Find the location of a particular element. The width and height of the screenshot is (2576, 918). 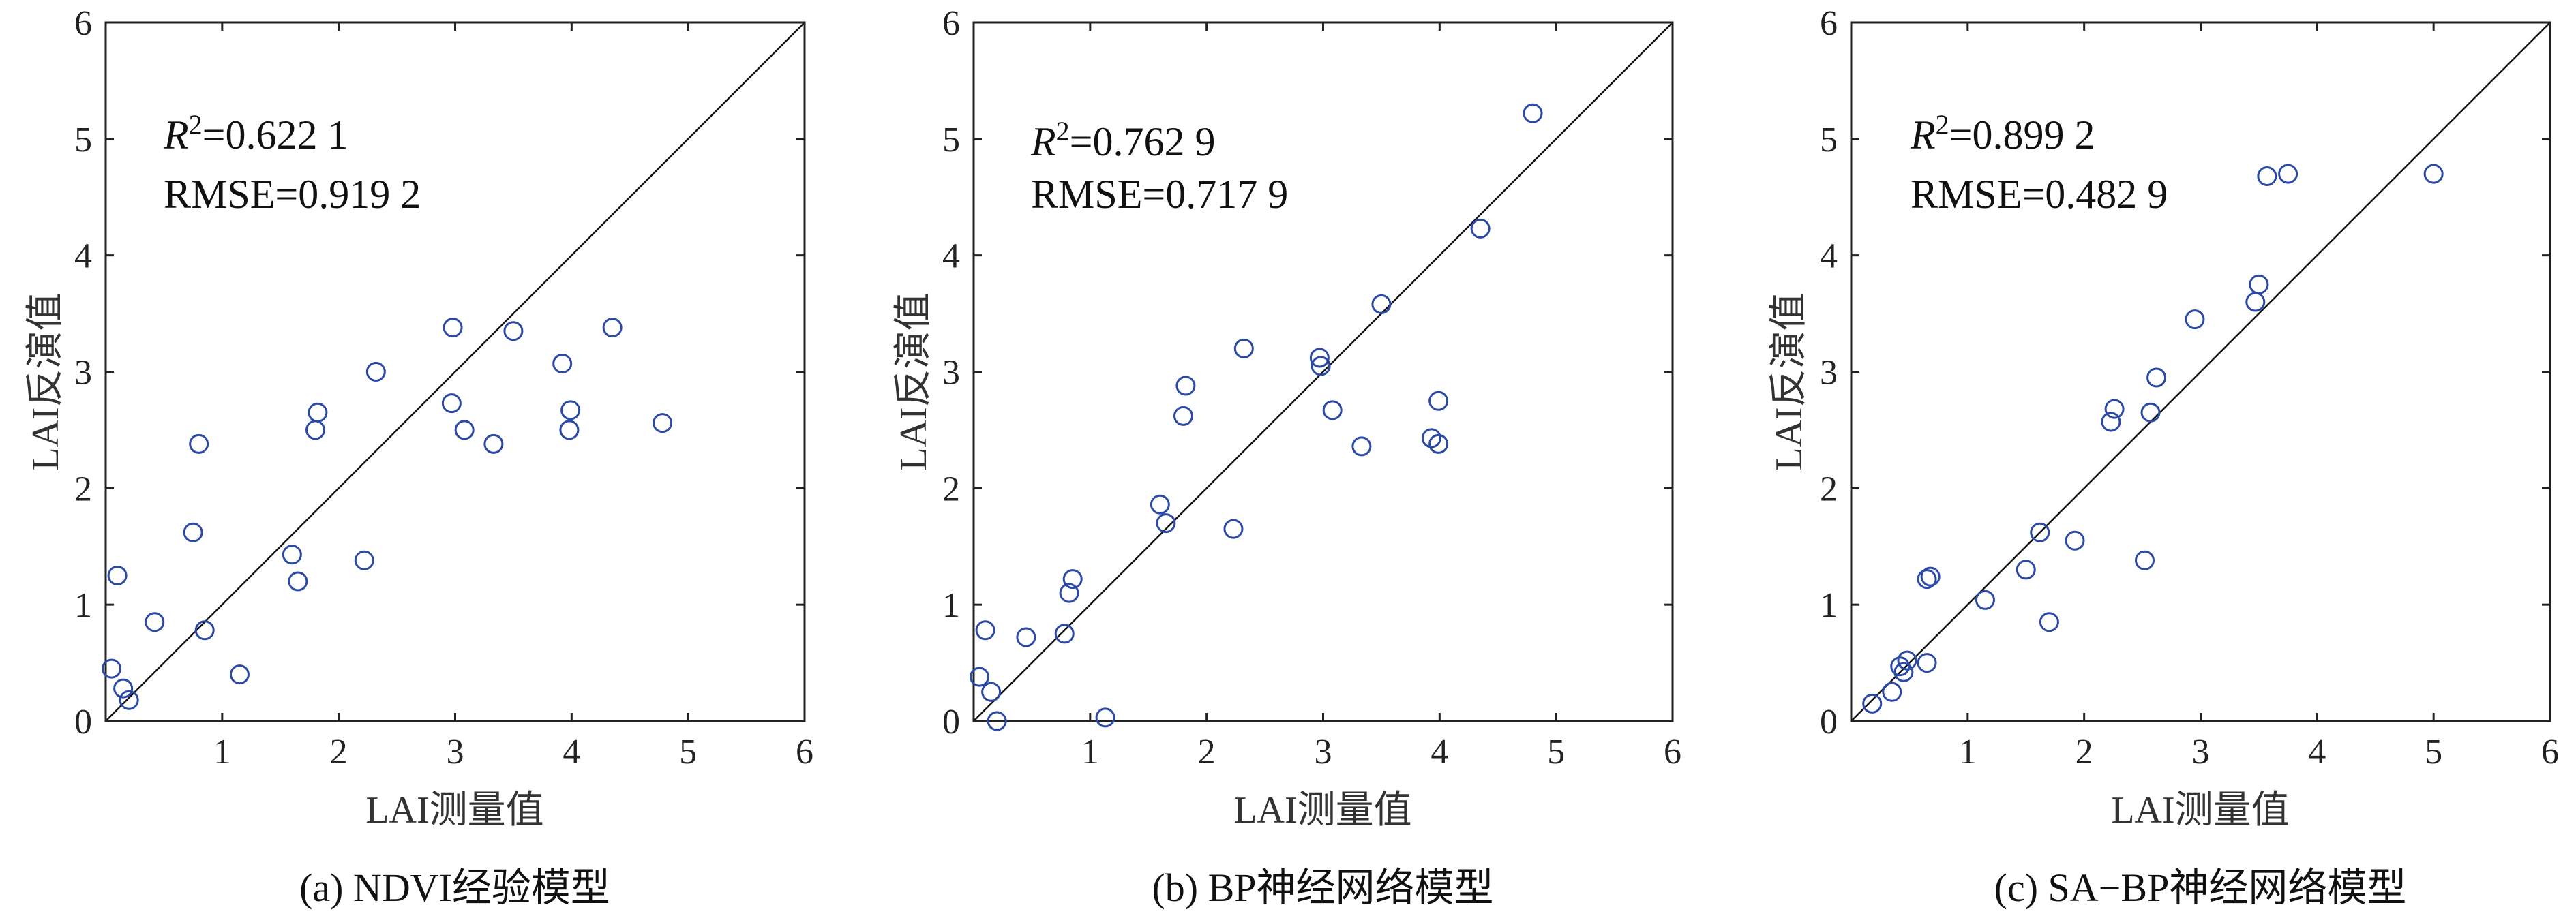

panel-b-ytick-label: 1 is located at coordinates (951, 605).